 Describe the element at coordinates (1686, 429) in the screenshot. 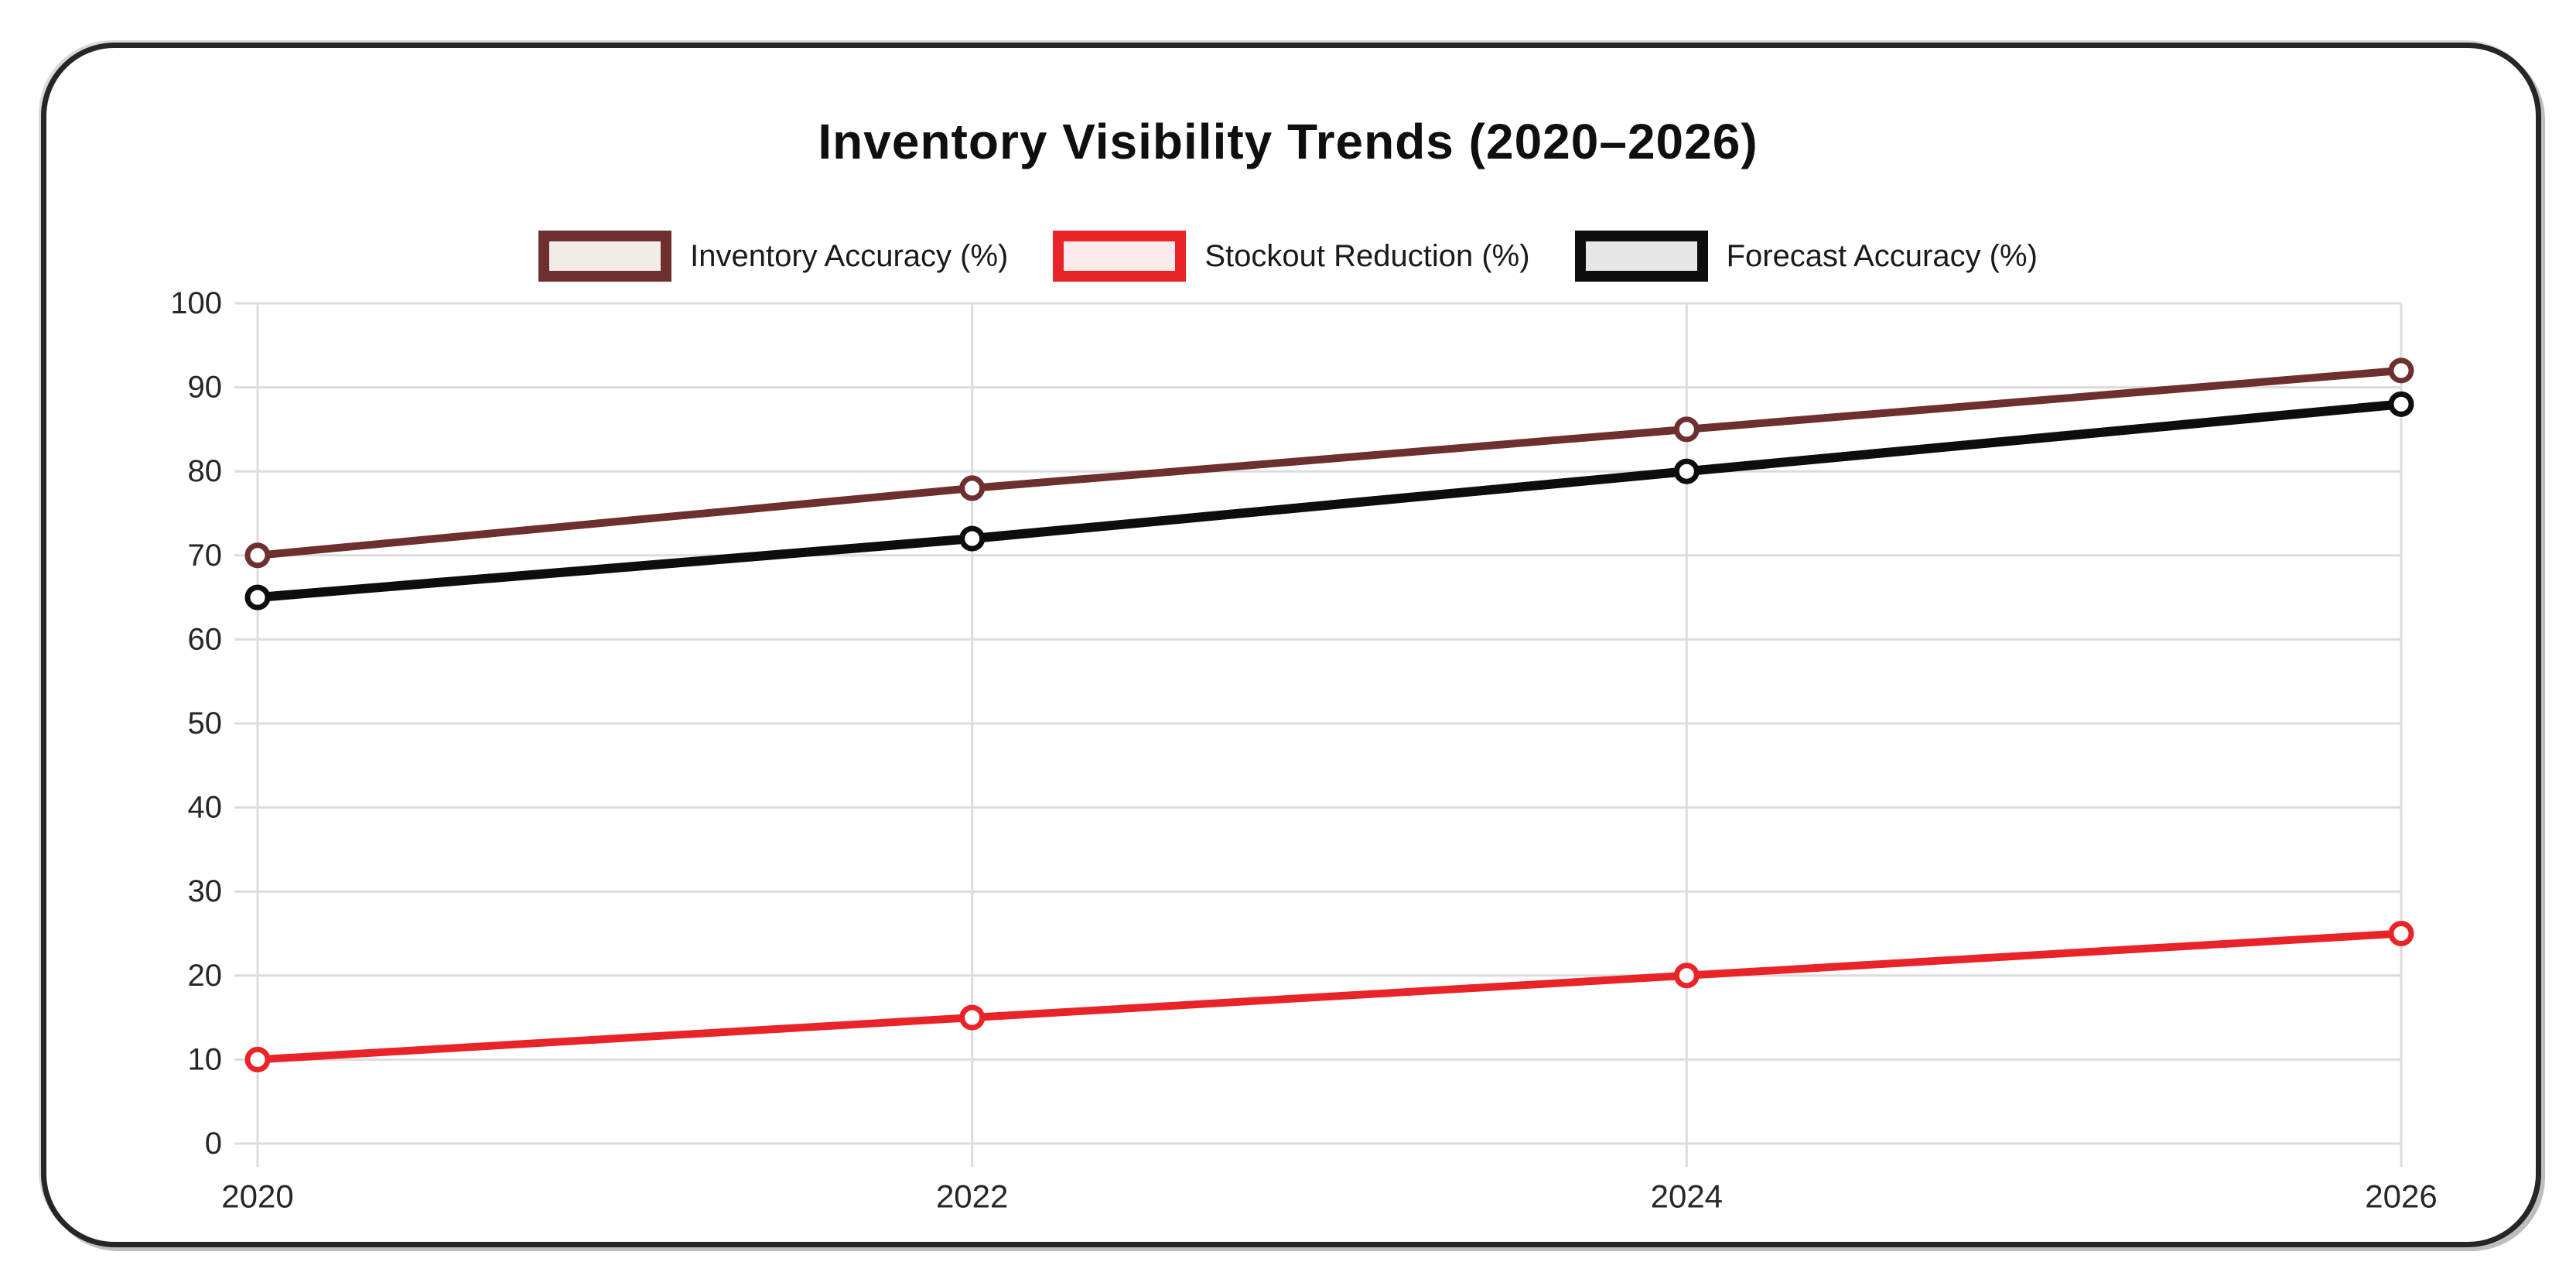

I see `data-point-inventory-accuracy-2024` at that location.